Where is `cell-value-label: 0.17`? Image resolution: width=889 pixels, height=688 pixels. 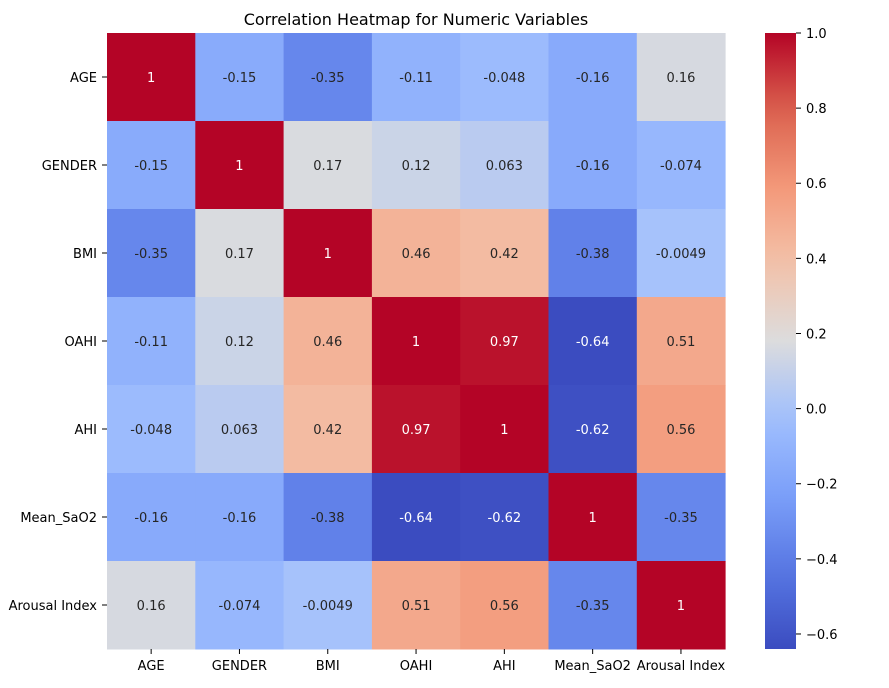 cell-value-label: 0.17 is located at coordinates (239, 254).